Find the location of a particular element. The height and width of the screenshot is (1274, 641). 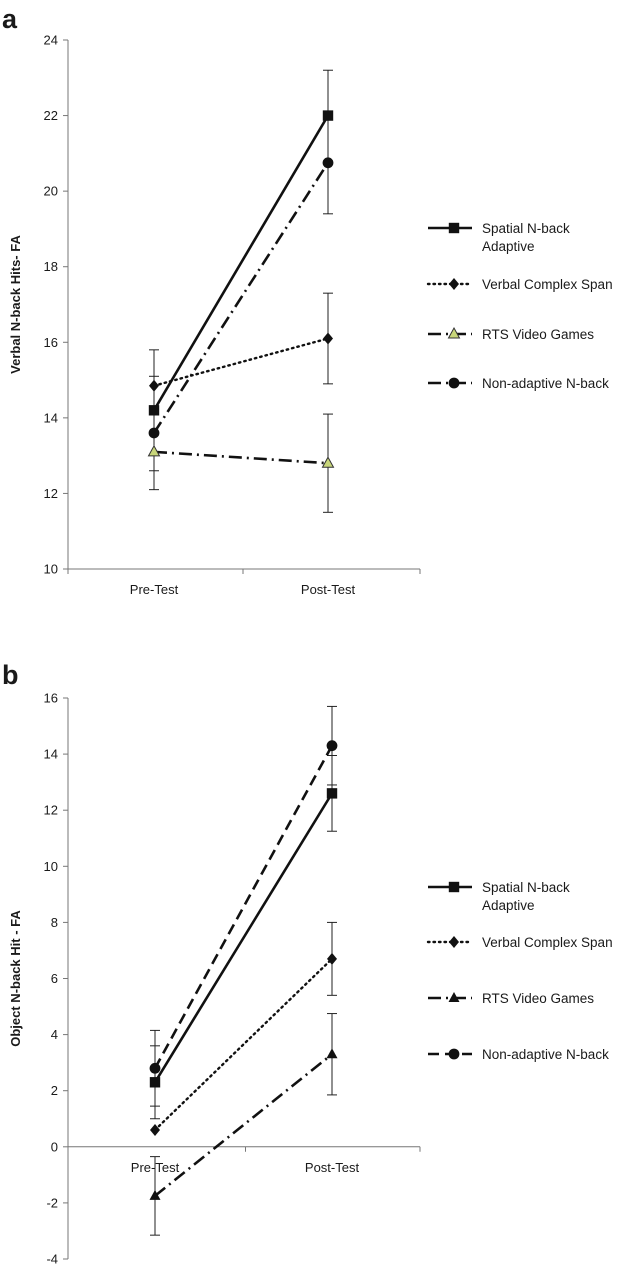

y-tick-label: 0 is located at coordinates (54, 1146).